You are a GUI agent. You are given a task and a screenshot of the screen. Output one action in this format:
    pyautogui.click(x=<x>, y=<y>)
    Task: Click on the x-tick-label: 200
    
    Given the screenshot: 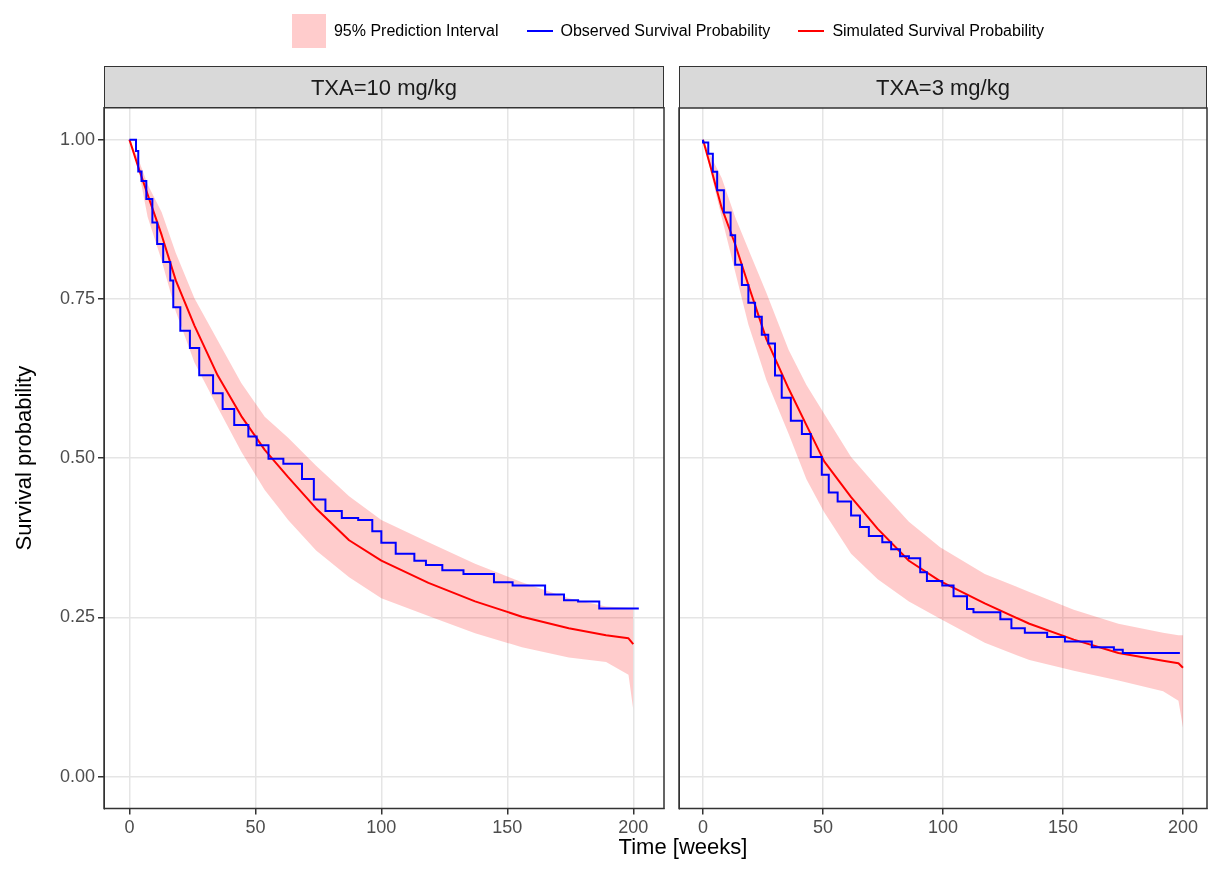 What is the action you would take?
    pyautogui.click(x=1183, y=827)
    